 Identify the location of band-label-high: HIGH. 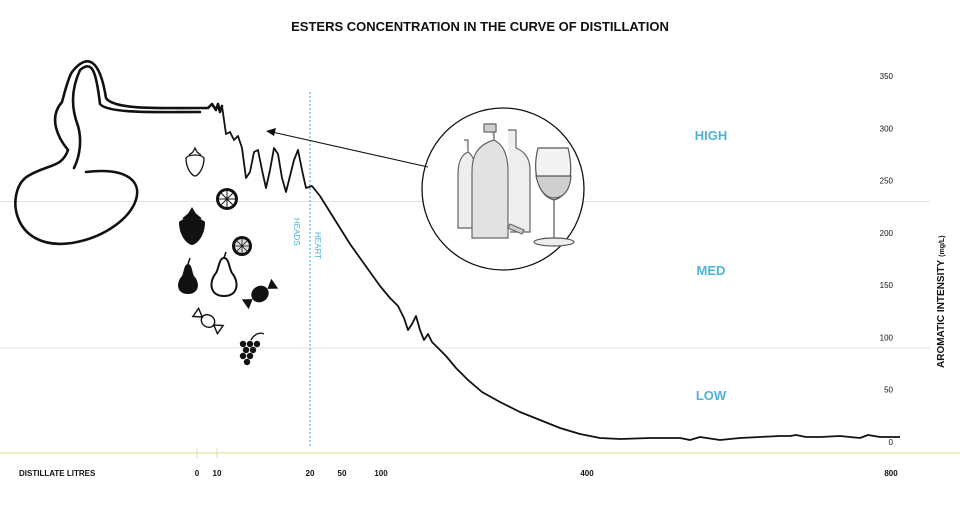
(711, 135).